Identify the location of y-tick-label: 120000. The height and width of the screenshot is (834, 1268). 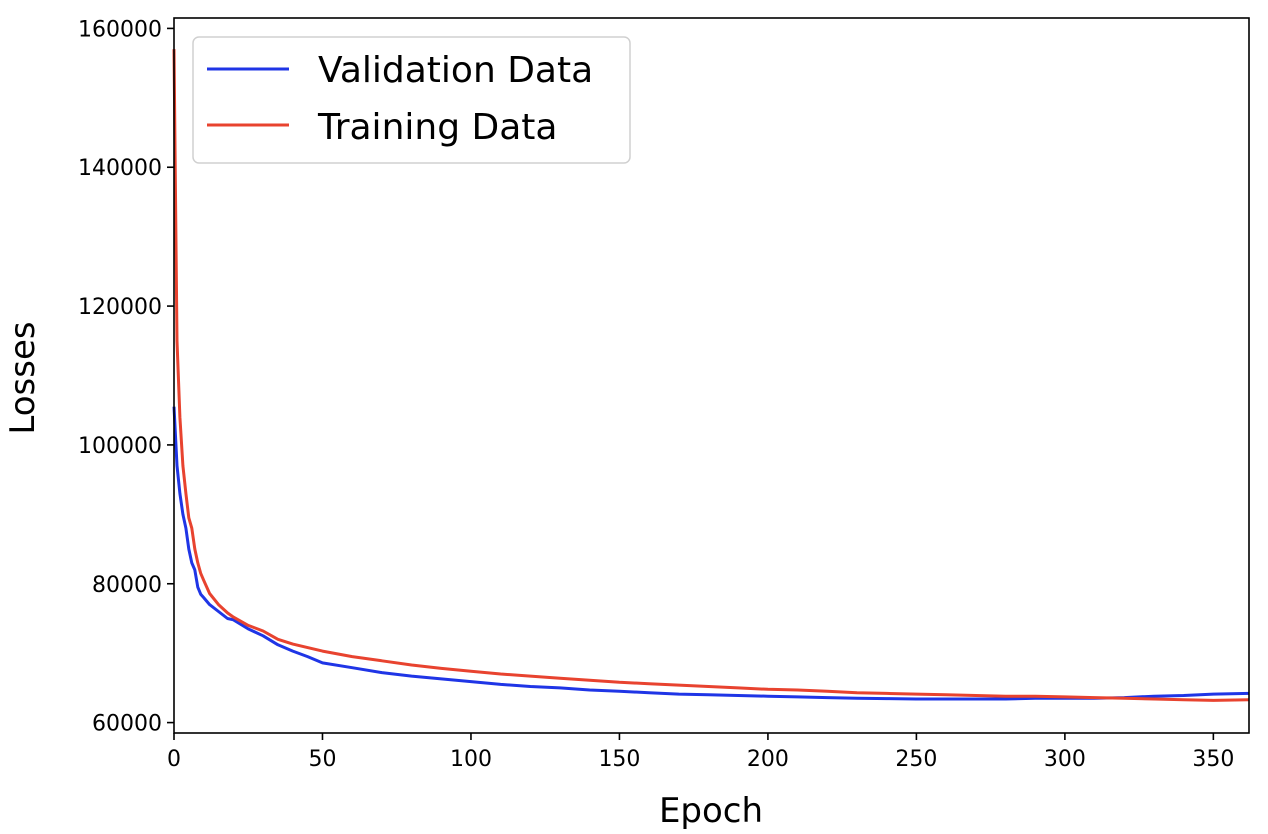
(120, 307).